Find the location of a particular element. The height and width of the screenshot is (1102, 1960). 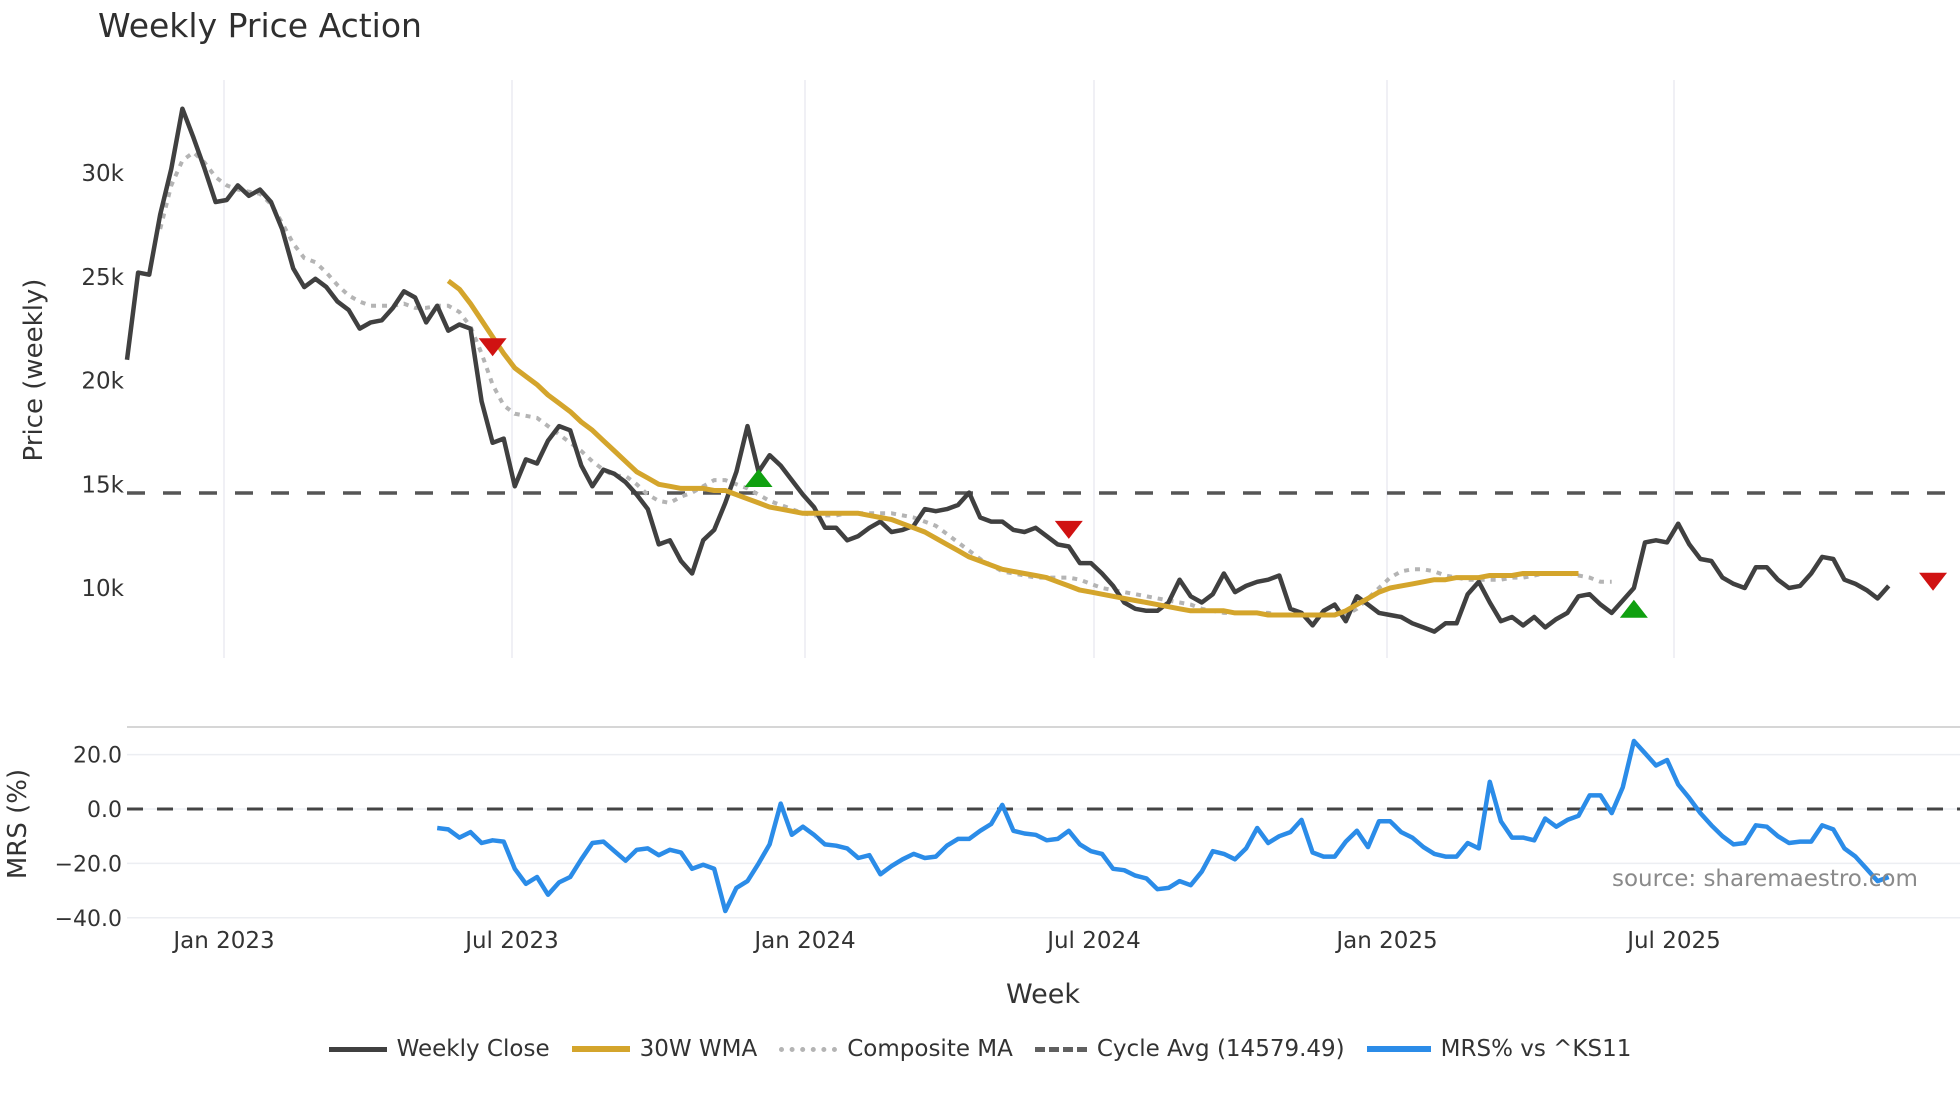

weekly-close-swatch-icon is located at coordinates (357, 1049).